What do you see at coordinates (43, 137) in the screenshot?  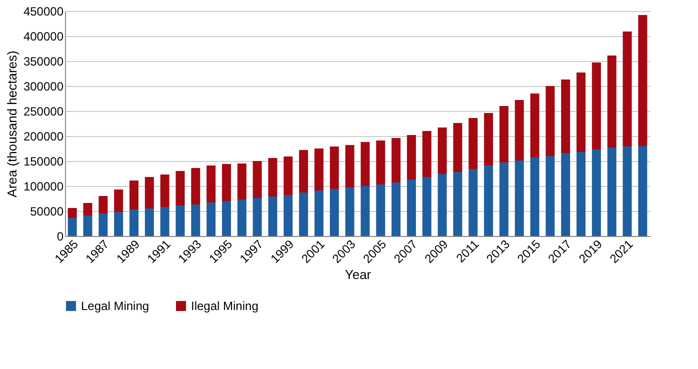 I see `y-tick-label: 200000` at bounding box center [43, 137].